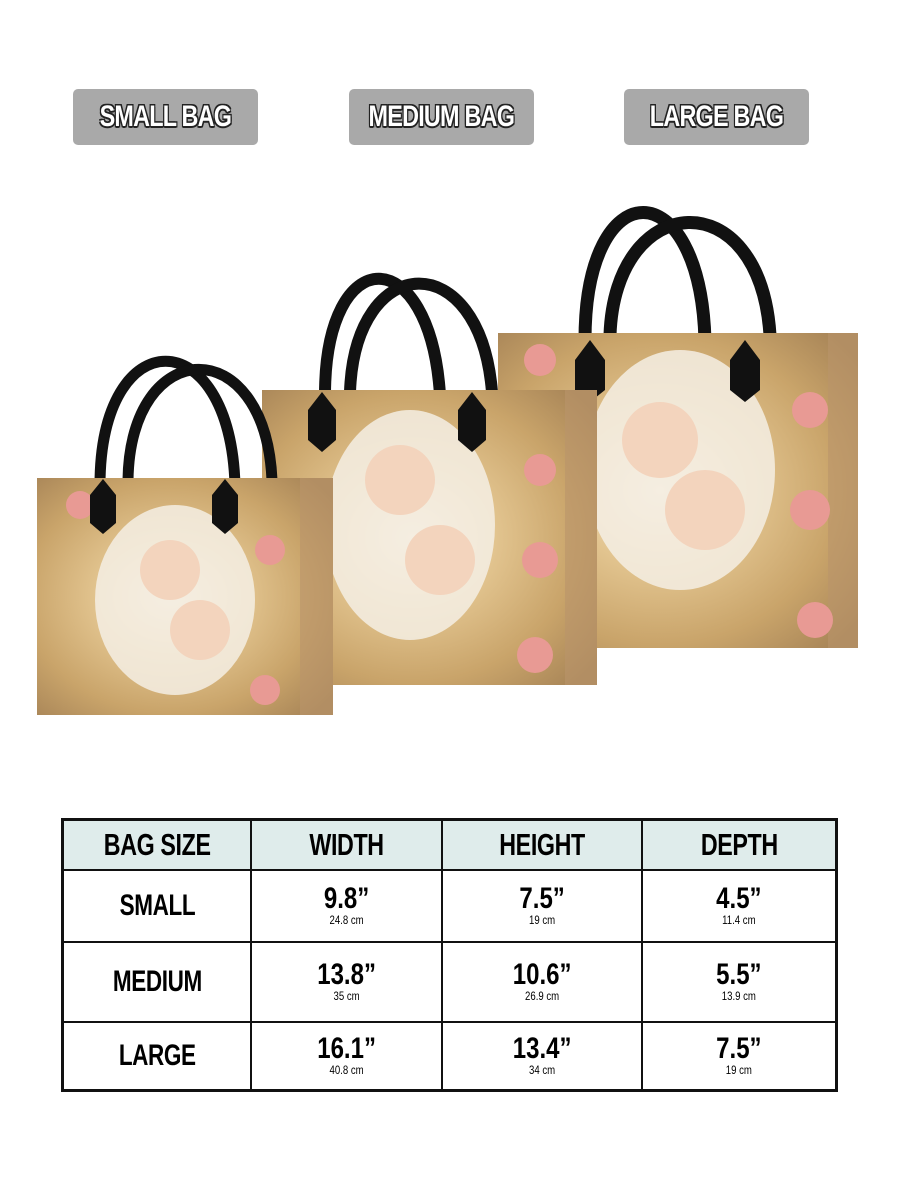 The height and width of the screenshot is (1200, 900). Describe the element at coordinates (429, 479) in the screenshot. I see `medium-bag-image` at that location.